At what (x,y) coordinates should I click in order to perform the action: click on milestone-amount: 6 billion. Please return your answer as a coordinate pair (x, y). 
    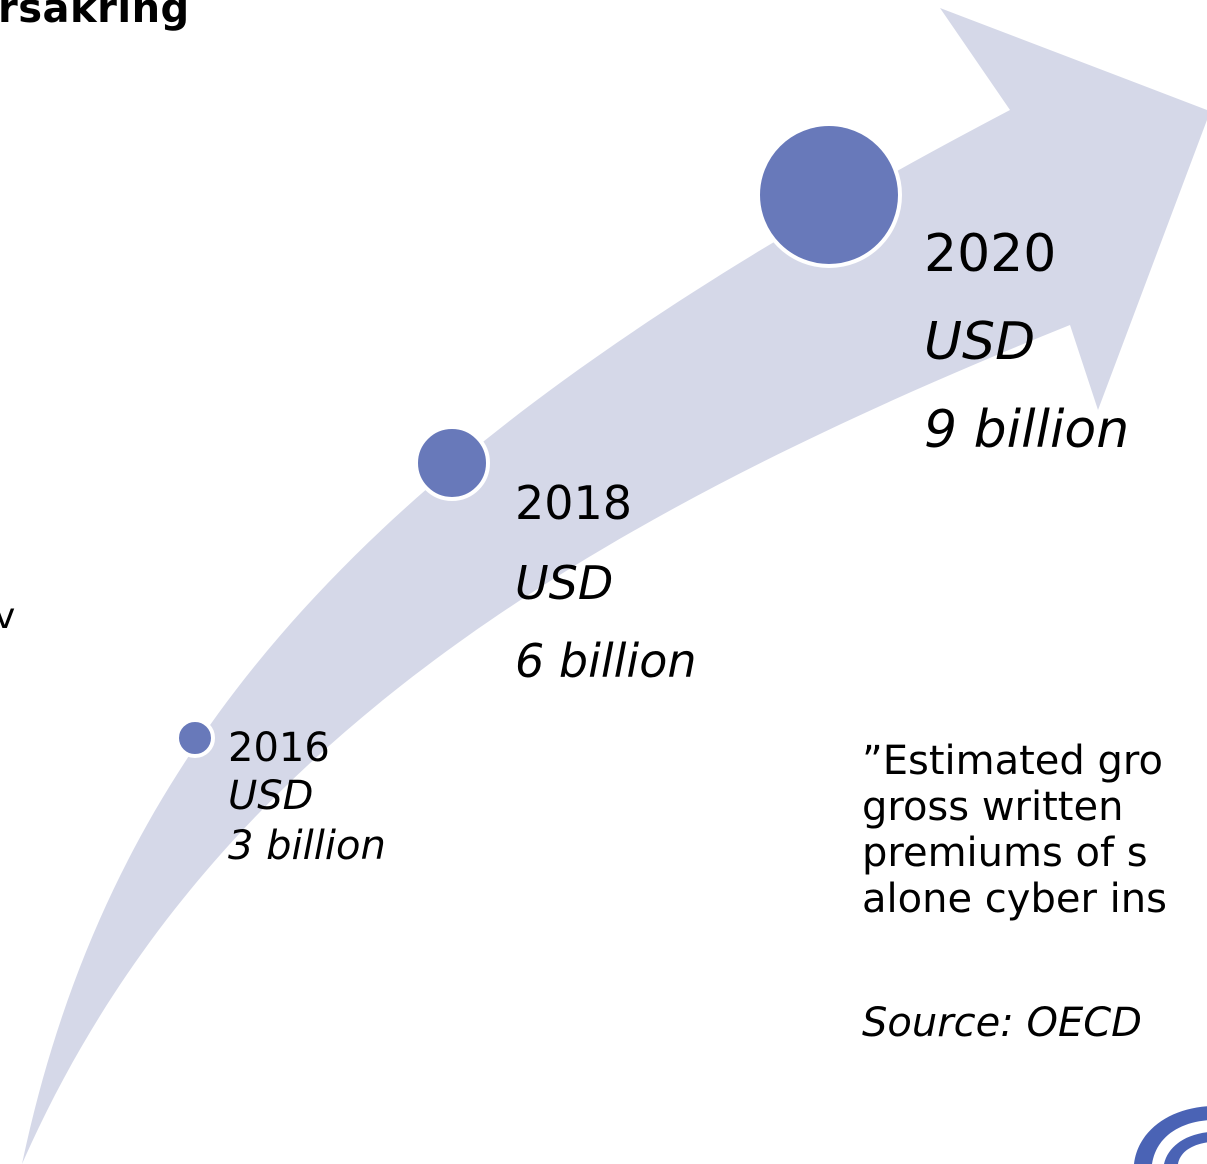
    Looking at the image, I should click on (606, 661).